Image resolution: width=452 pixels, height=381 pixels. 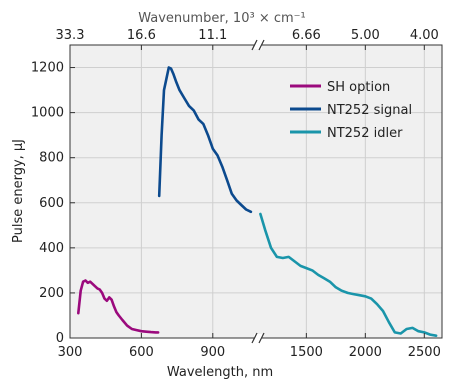 I want to click on top-tick-label: 4.00, so click(x=424, y=35).